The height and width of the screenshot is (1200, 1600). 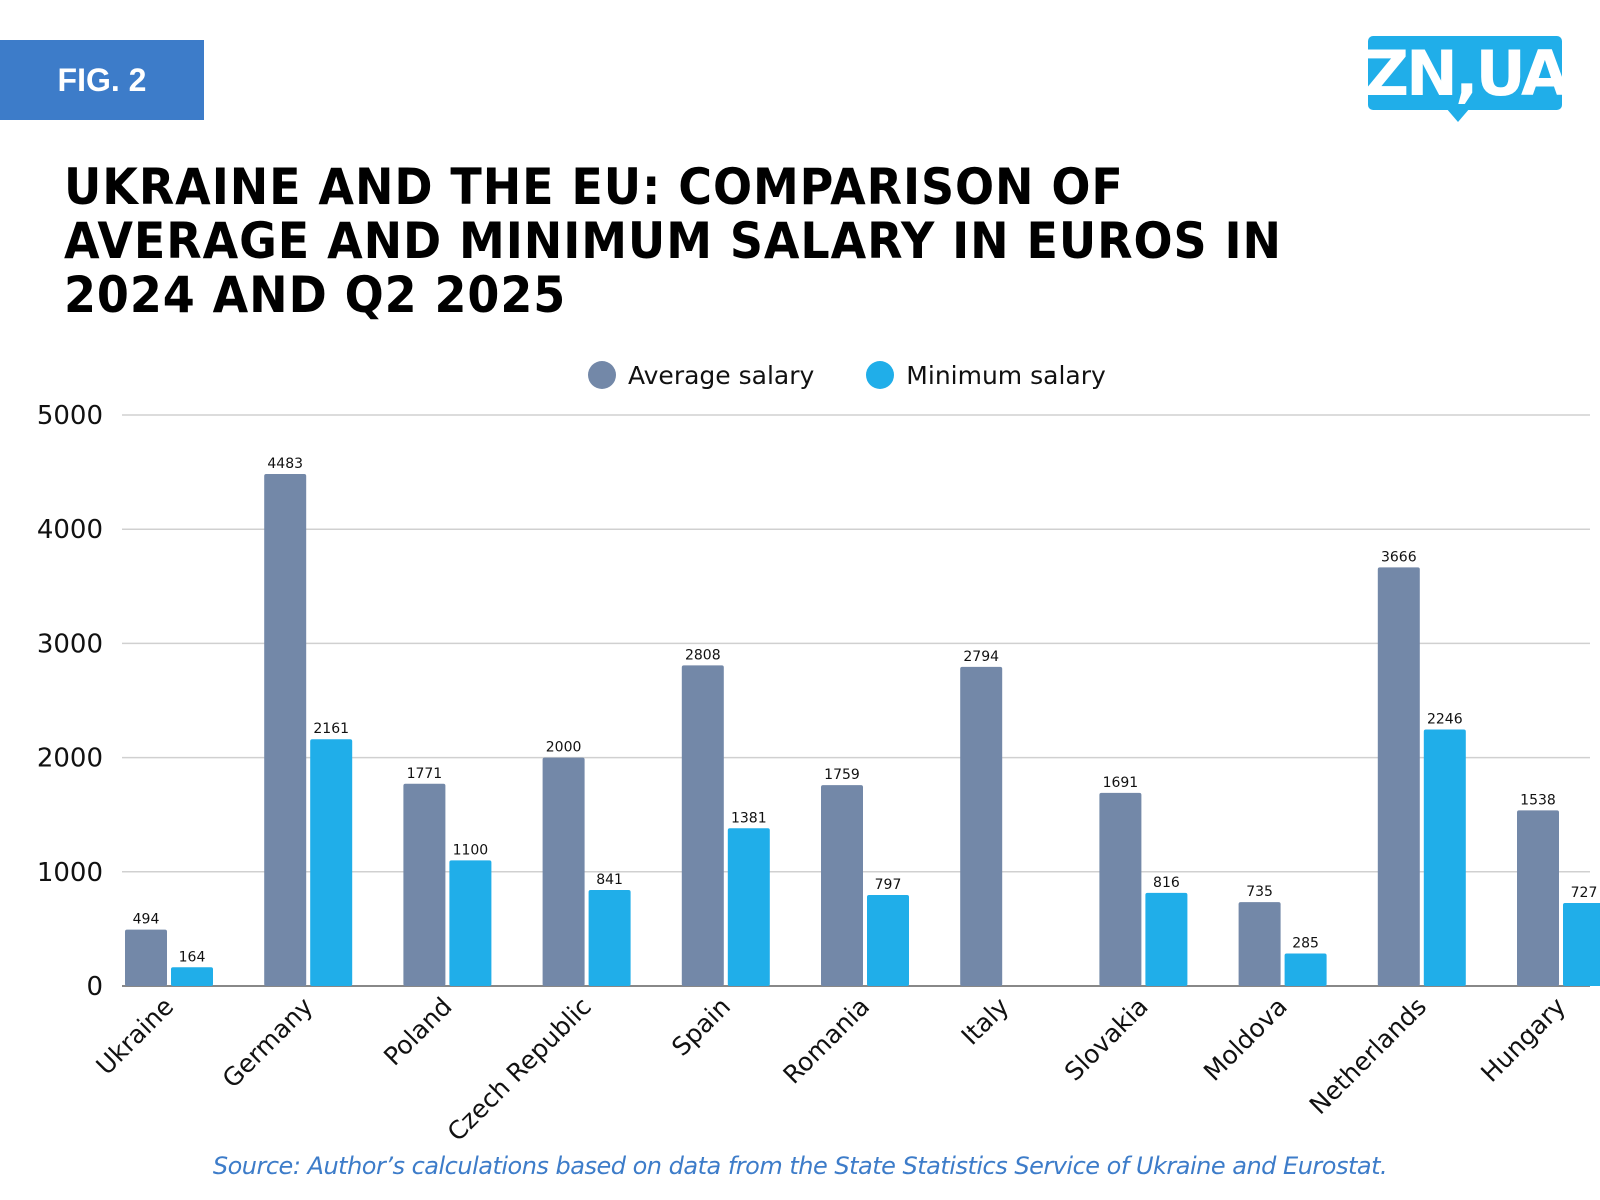 What do you see at coordinates (1006, 375) in the screenshot?
I see `legend-label-minimum: Minimum salary` at bounding box center [1006, 375].